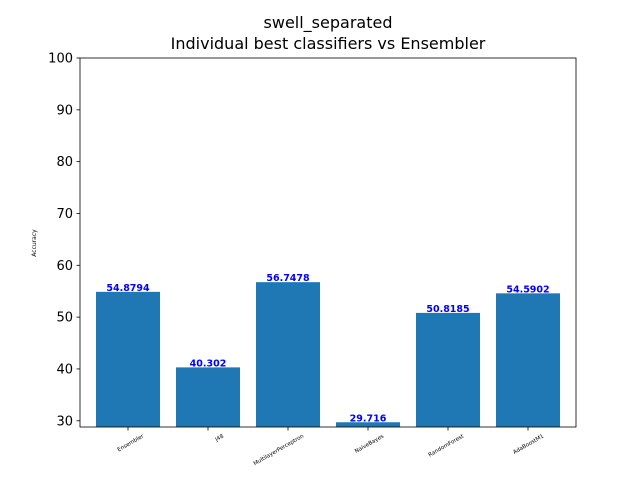 The height and width of the screenshot is (484, 640). What do you see at coordinates (279, 450) in the screenshot?
I see `x-tick-label: MultilayerPerceptron` at bounding box center [279, 450].